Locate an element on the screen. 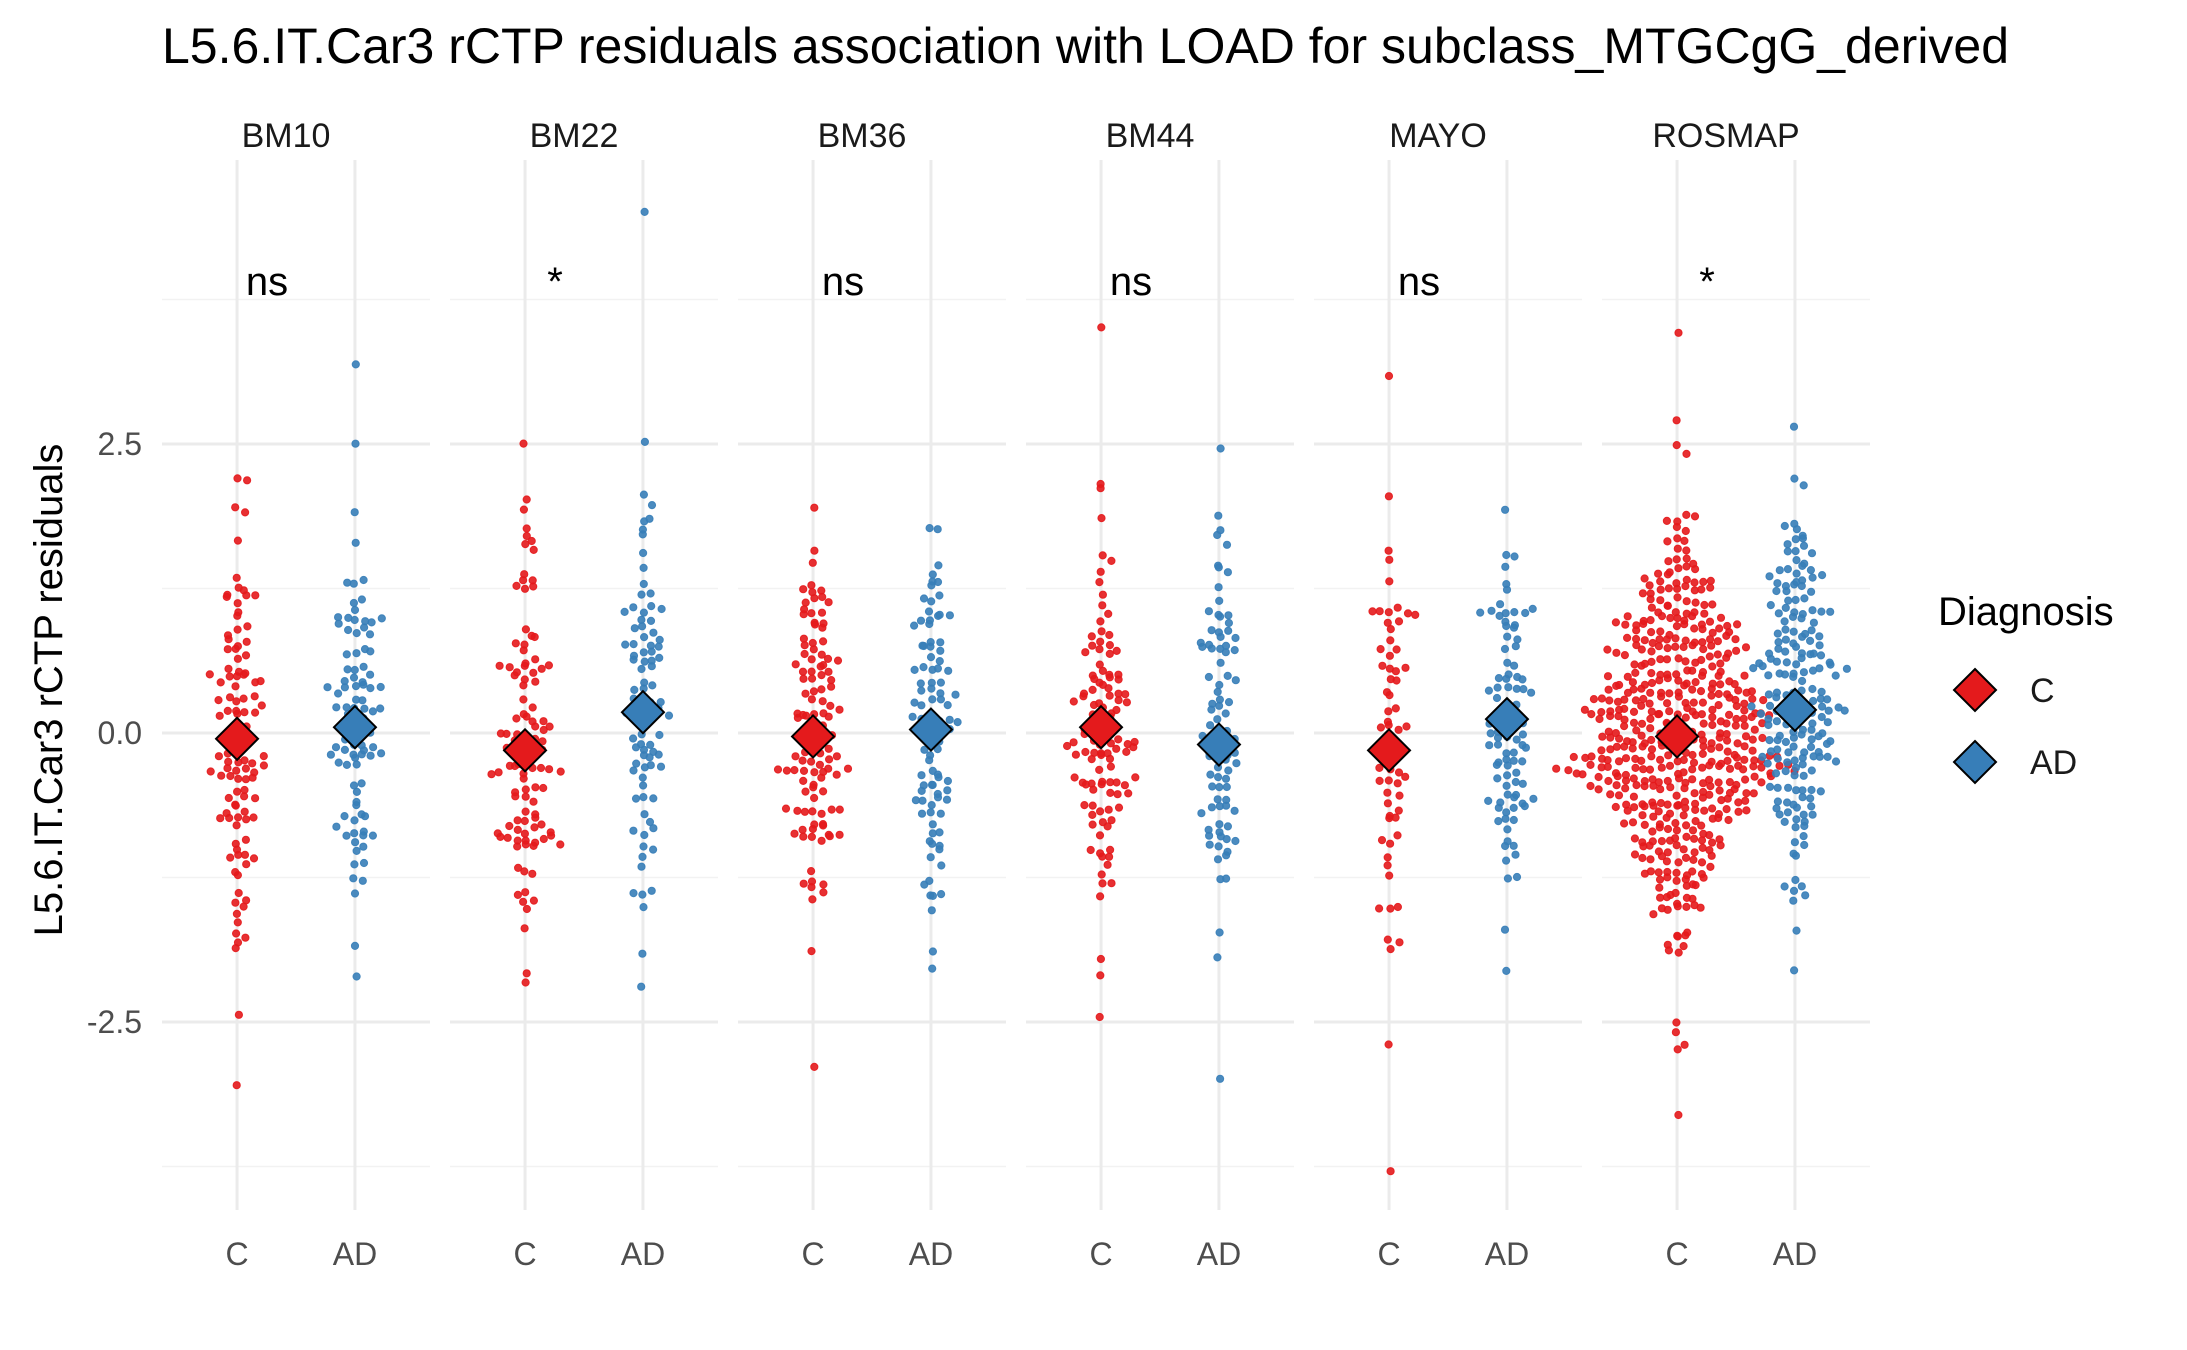  legend-title: Diagnosis is located at coordinates (2026, 612).